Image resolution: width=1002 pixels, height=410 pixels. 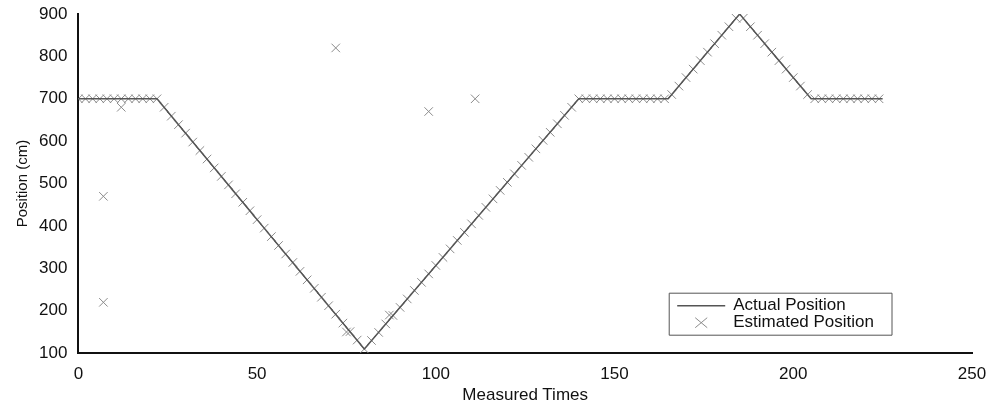 What do you see at coordinates (257, 374) in the screenshot?
I see `x-tick-label: 50` at bounding box center [257, 374].